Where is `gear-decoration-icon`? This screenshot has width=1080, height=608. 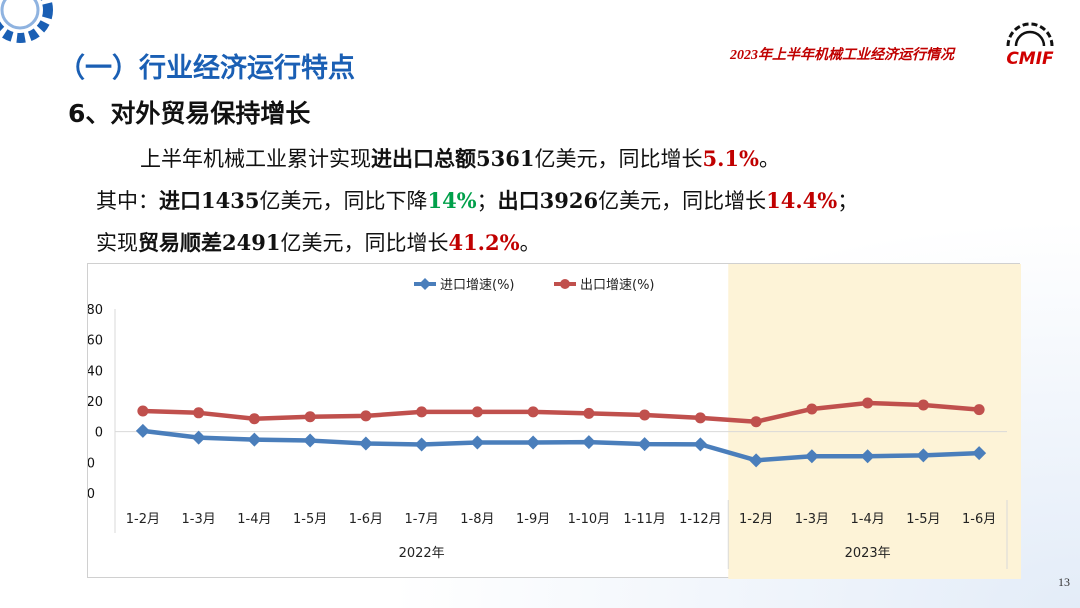 gear-decoration-icon is located at coordinates (26, 21).